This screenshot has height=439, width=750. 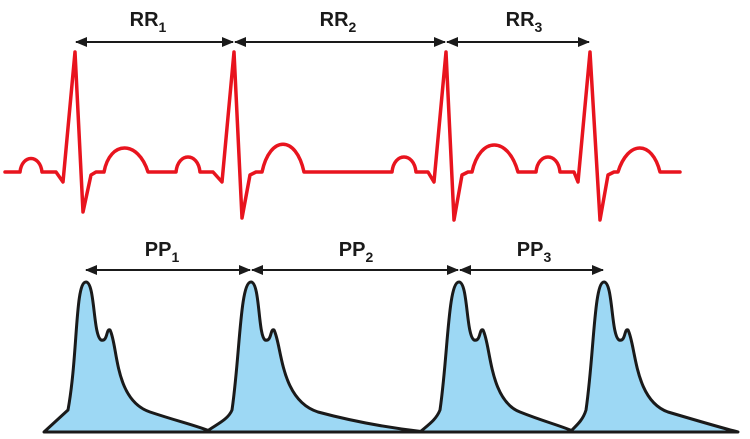 I want to click on rr1-label: RR1, so click(x=148, y=22).